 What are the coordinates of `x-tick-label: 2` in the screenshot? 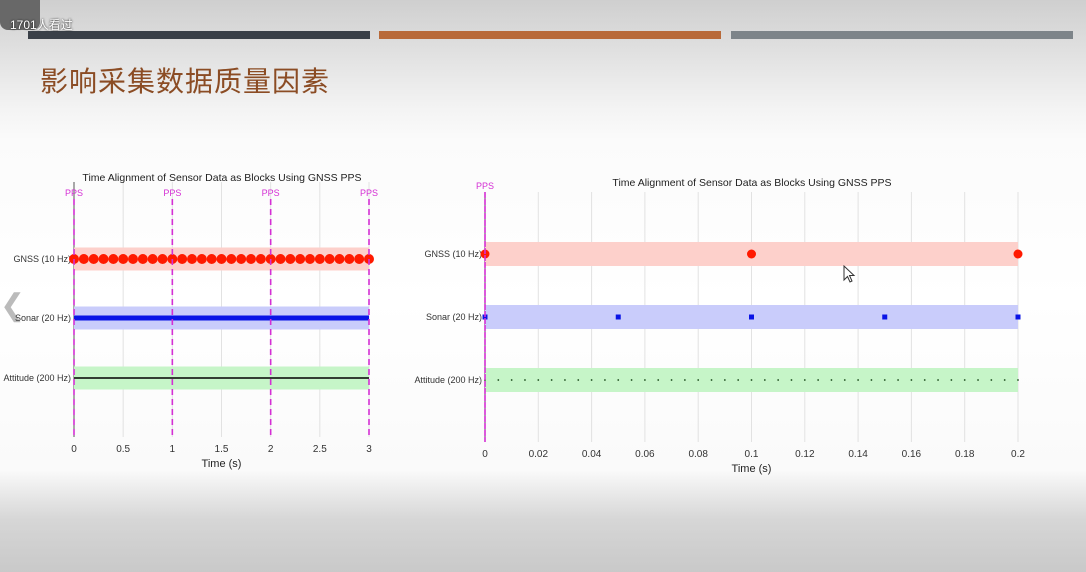 It's located at (271, 449).